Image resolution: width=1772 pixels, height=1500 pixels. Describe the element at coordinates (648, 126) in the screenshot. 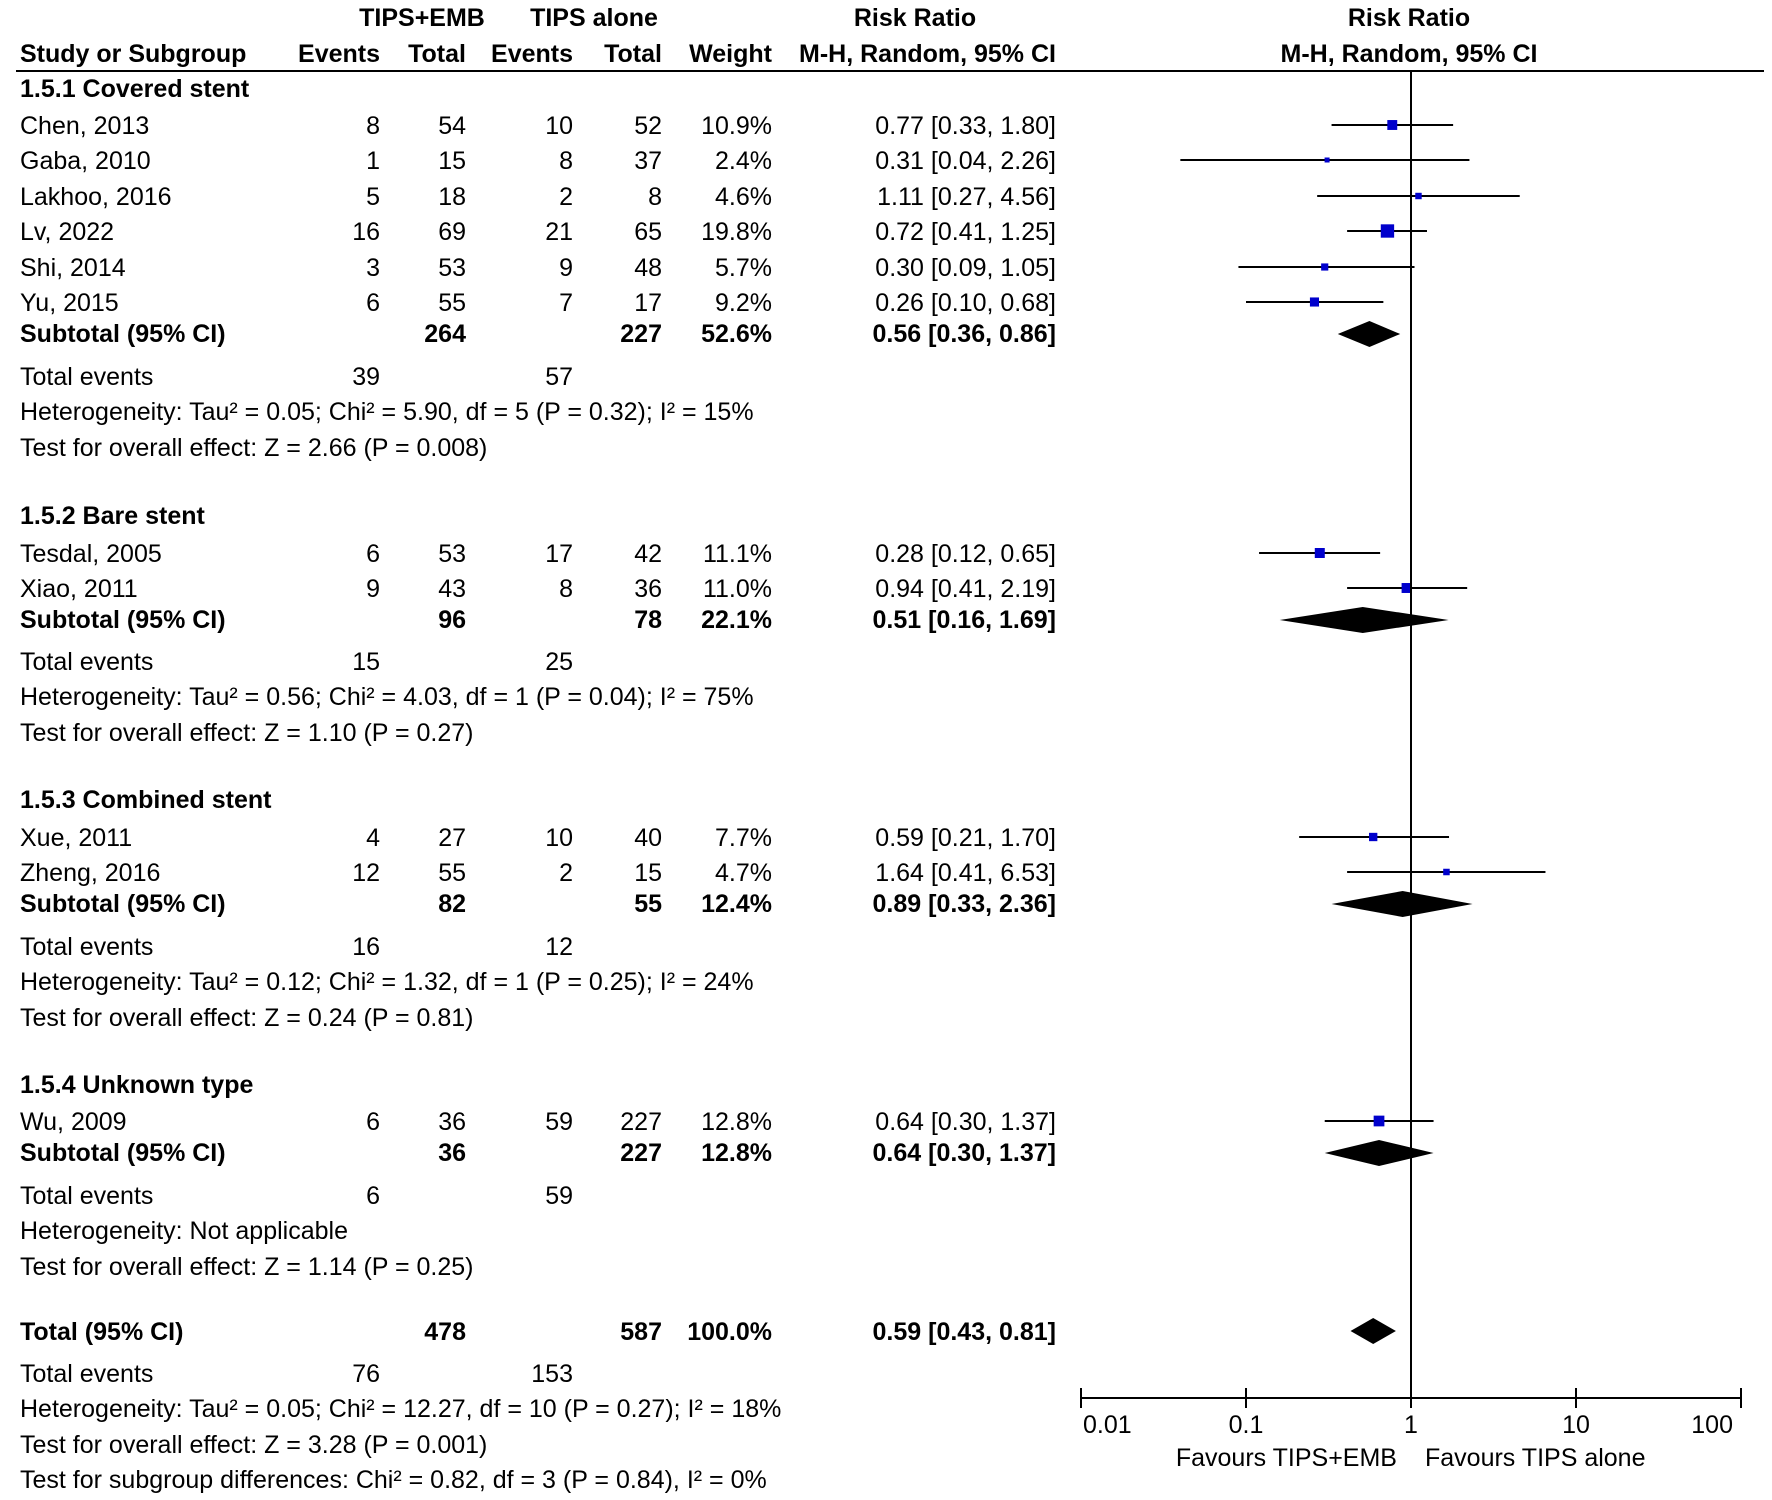

I see `total-group2: 52` at that location.